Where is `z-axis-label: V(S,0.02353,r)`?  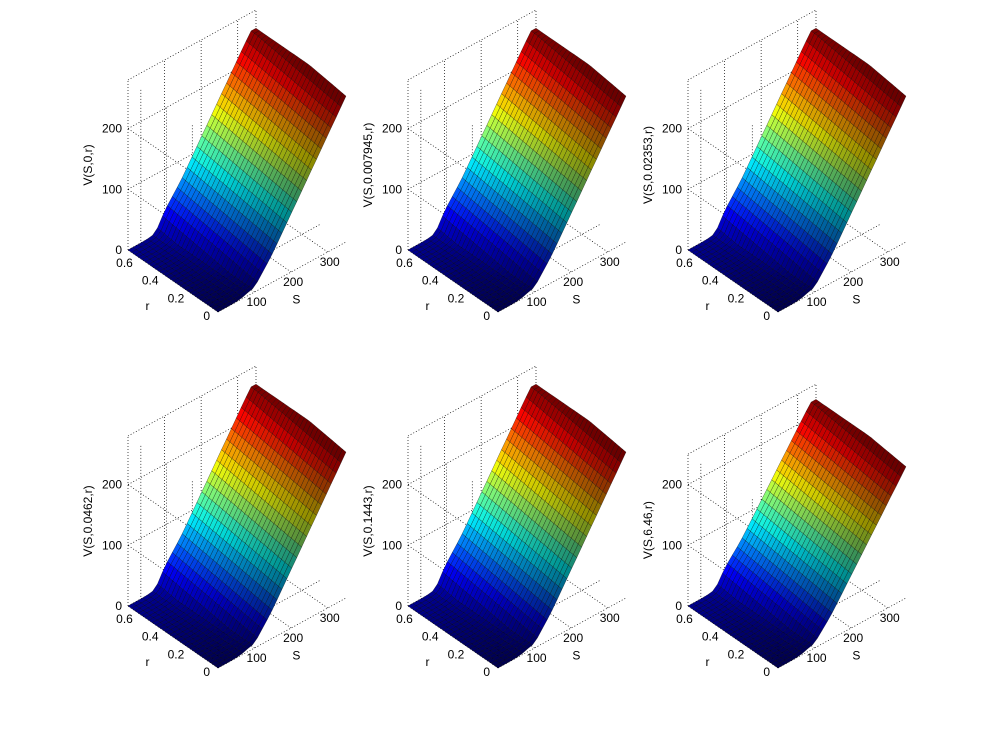
z-axis-label: V(S,0.02353,r) is located at coordinates (648, 165).